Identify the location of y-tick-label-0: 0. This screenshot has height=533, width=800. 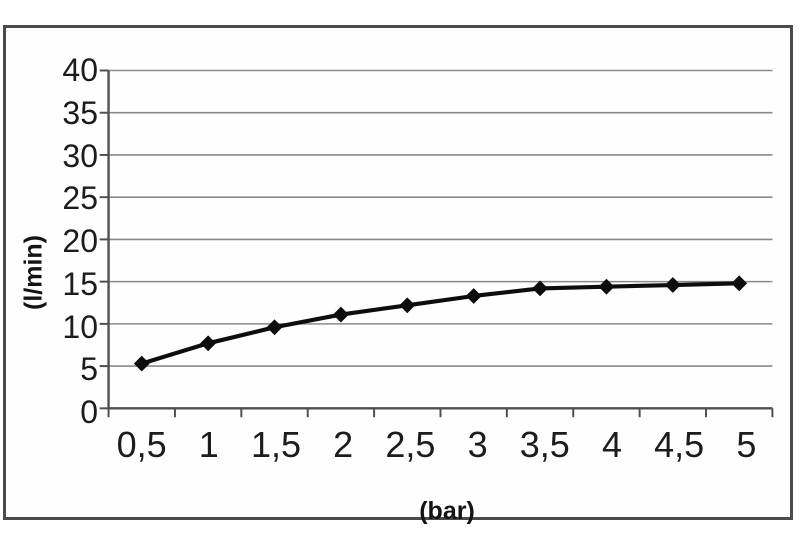
(89, 412).